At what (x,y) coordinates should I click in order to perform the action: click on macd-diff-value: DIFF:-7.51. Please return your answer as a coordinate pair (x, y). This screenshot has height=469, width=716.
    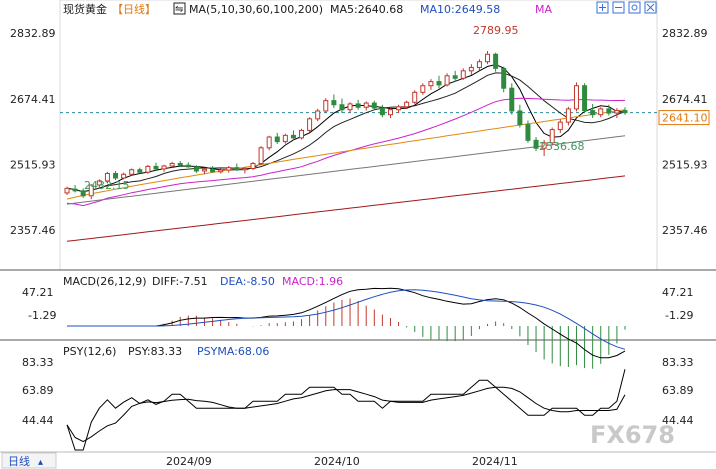
    Looking at the image, I should click on (180, 281).